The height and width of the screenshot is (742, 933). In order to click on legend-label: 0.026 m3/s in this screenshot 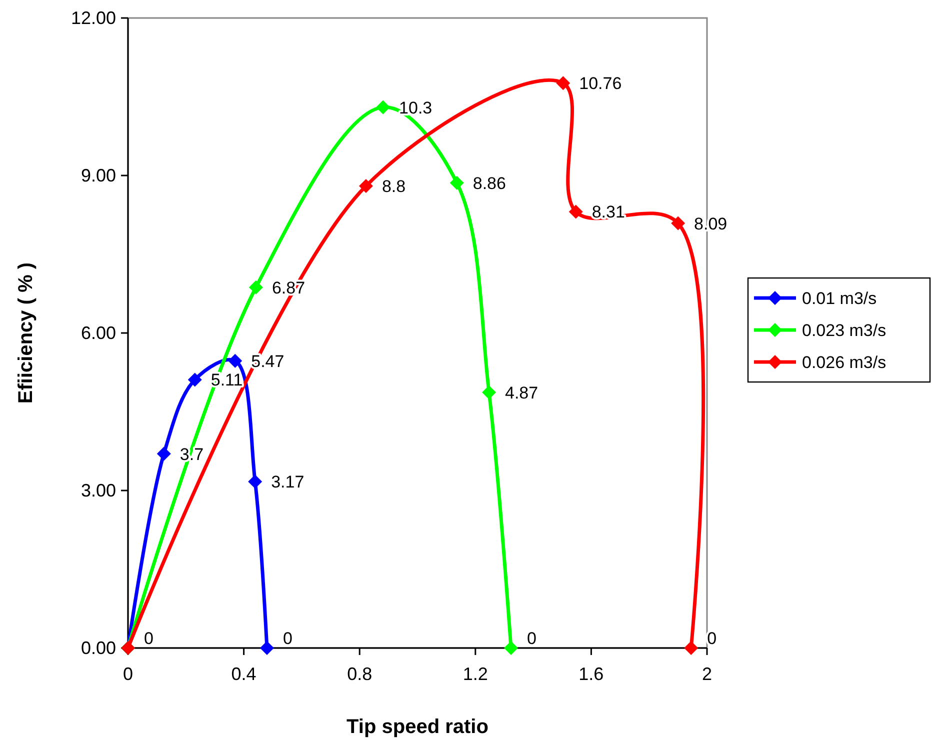, I will do `click(844, 362)`.